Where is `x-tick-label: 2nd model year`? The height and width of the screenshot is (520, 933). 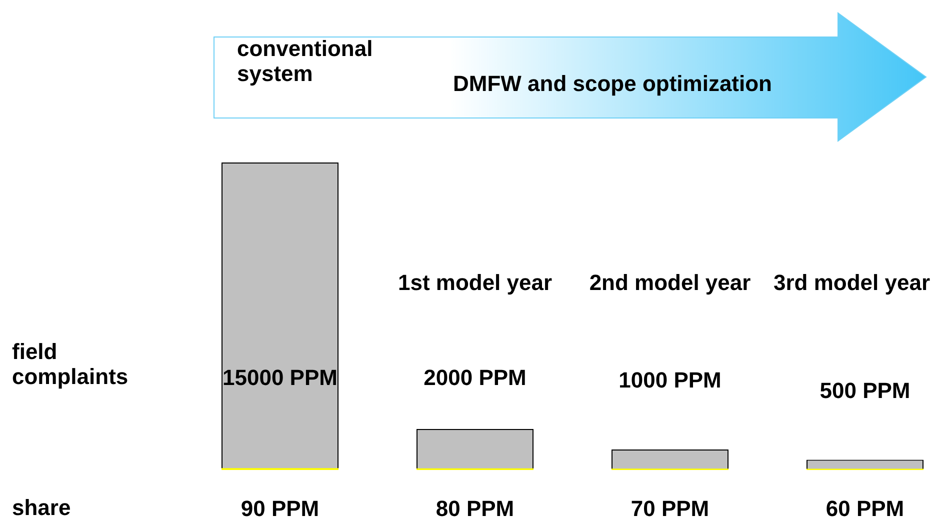 x-tick-label: 2nd model year is located at coordinates (670, 282).